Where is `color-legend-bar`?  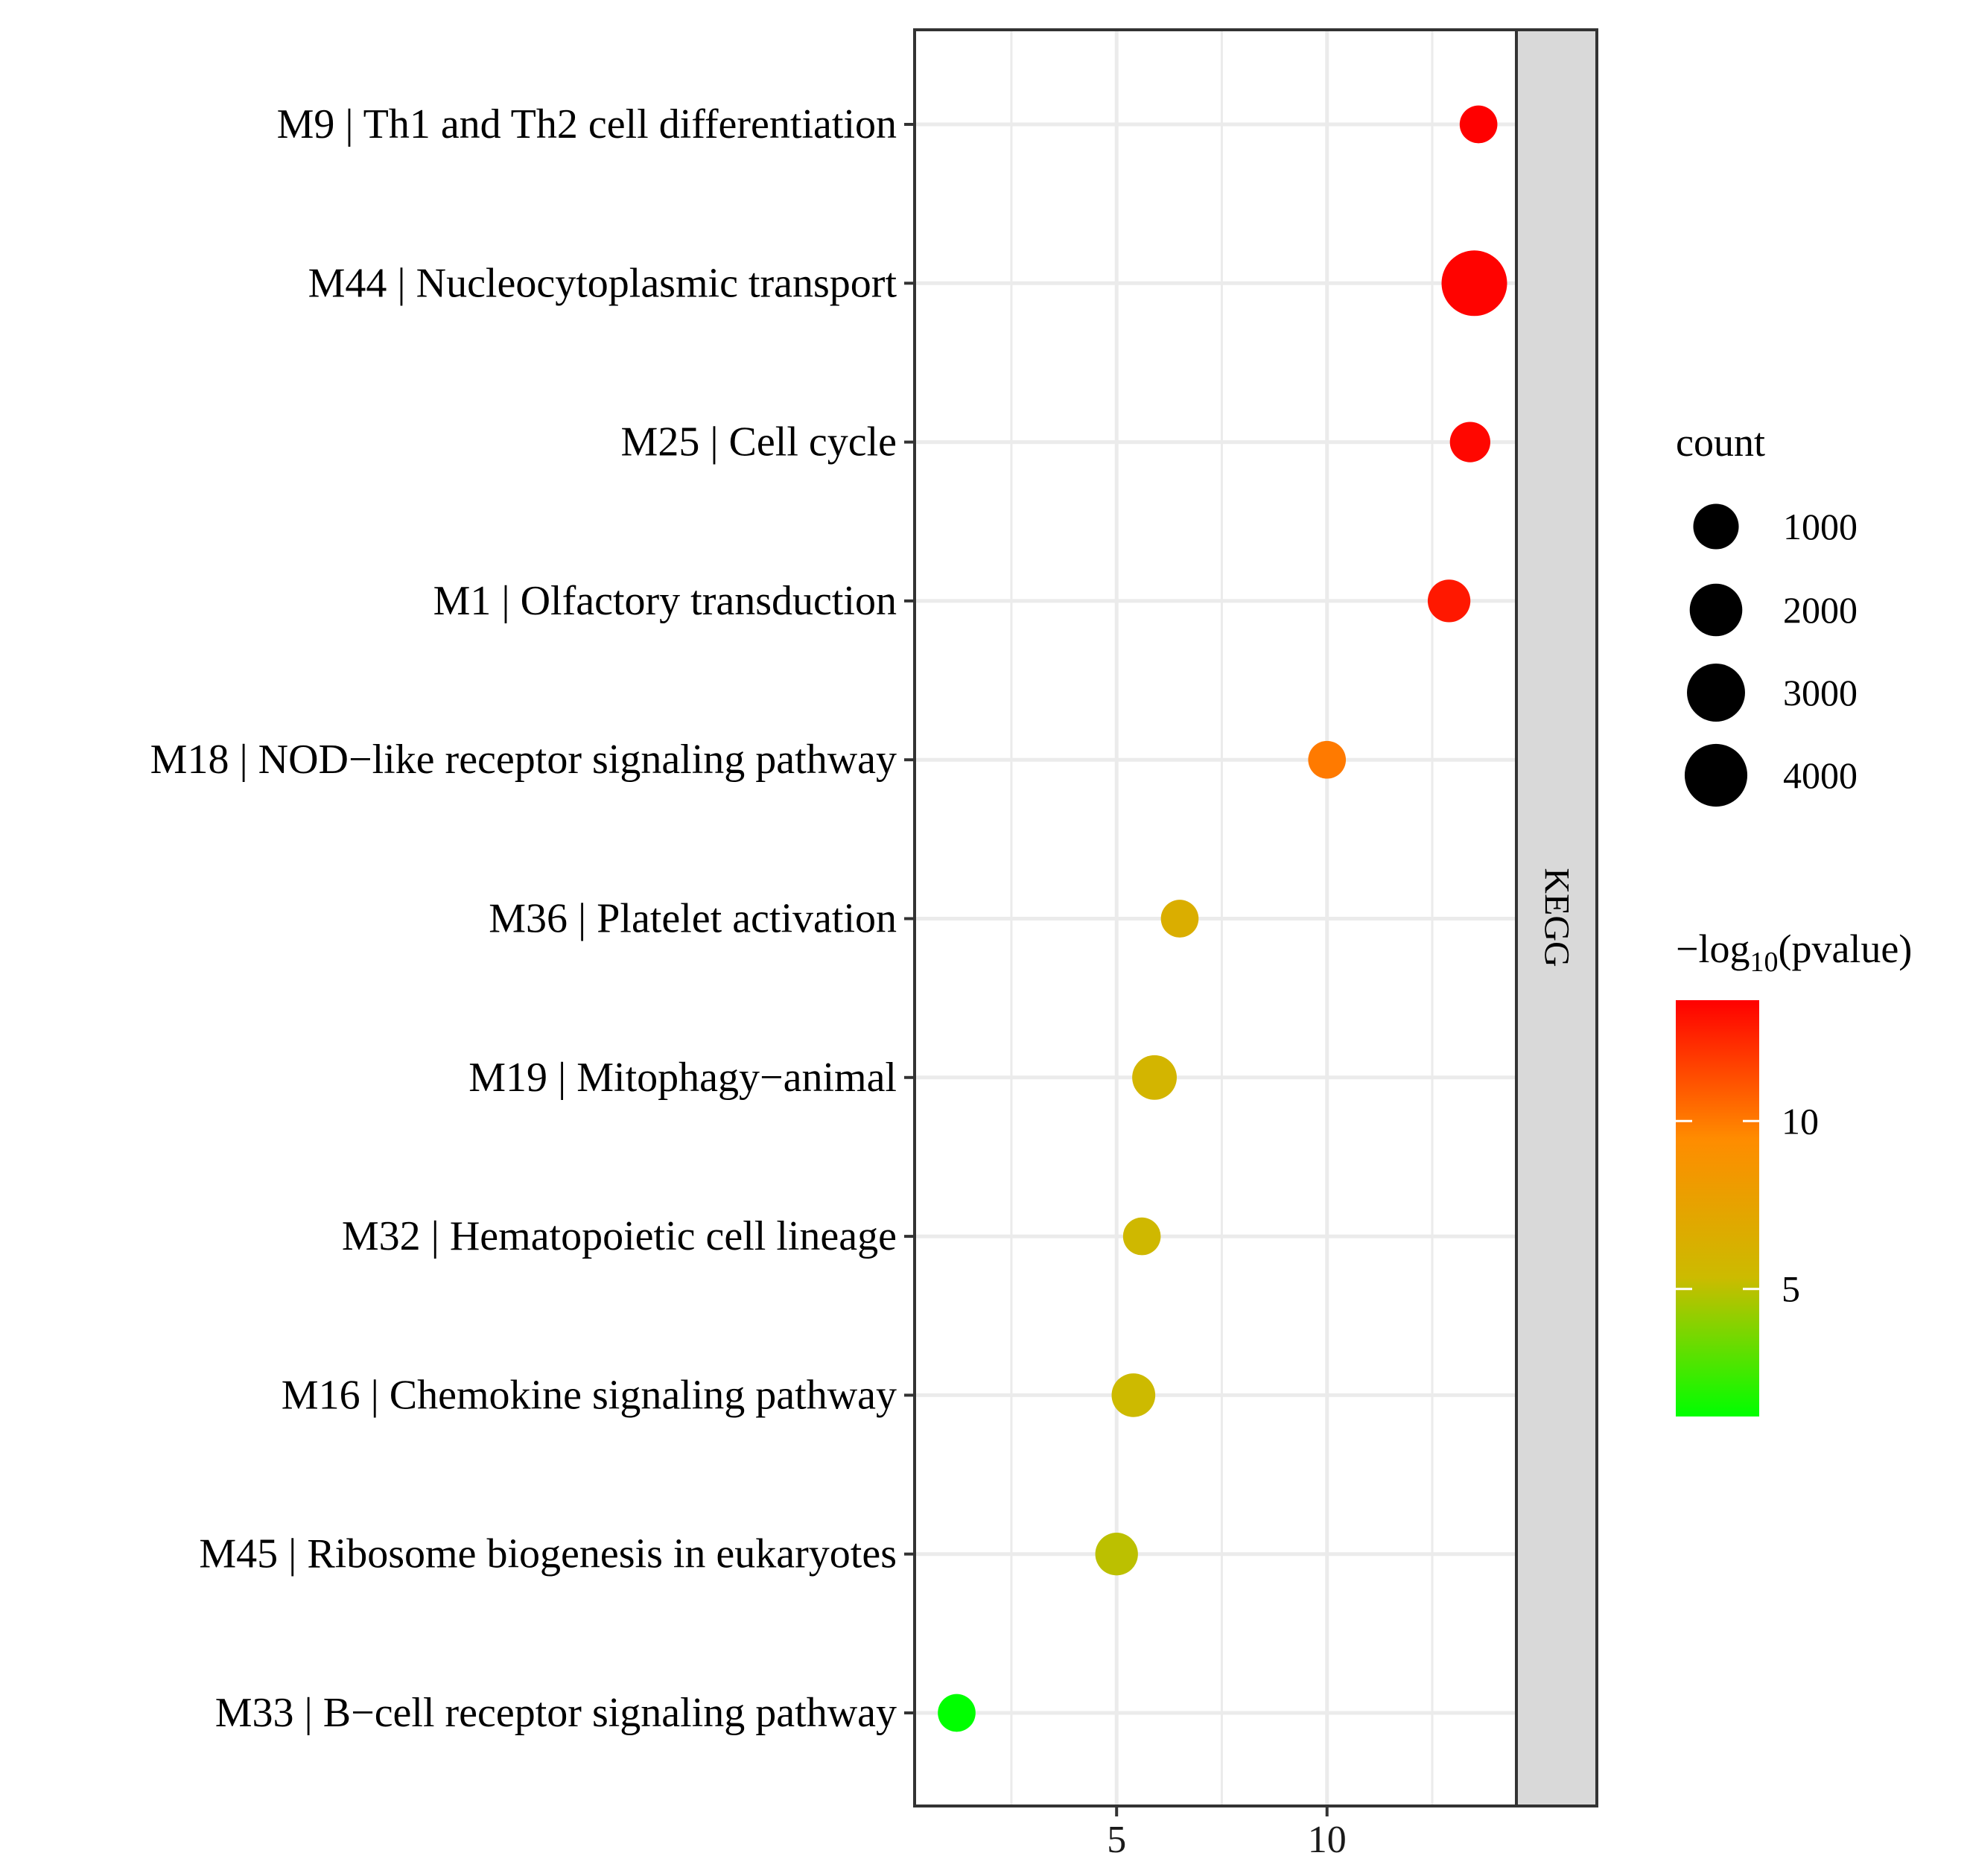 color-legend-bar is located at coordinates (1717, 1208).